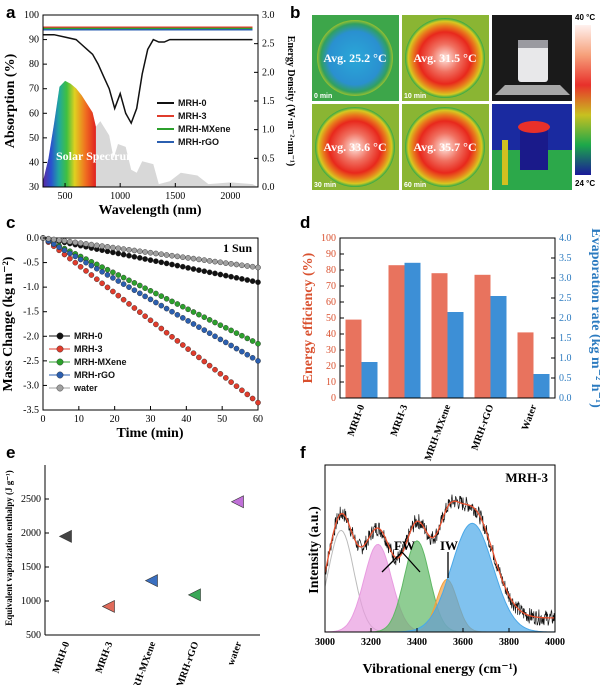 The height and width of the screenshot is (685, 600). What do you see at coordinates (10, 100) in the screenshot?
I see `y-axis-label-a: Absorption (%)` at bounding box center [10, 100].